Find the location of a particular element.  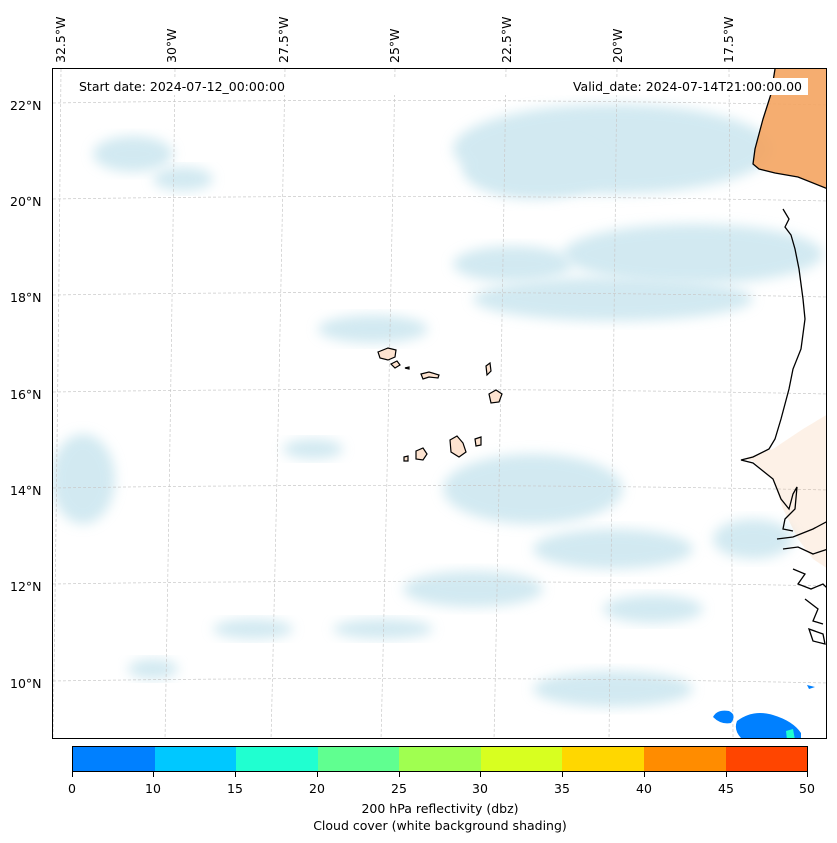

colorbar-tick-label: 20 is located at coordinates (317, 788).